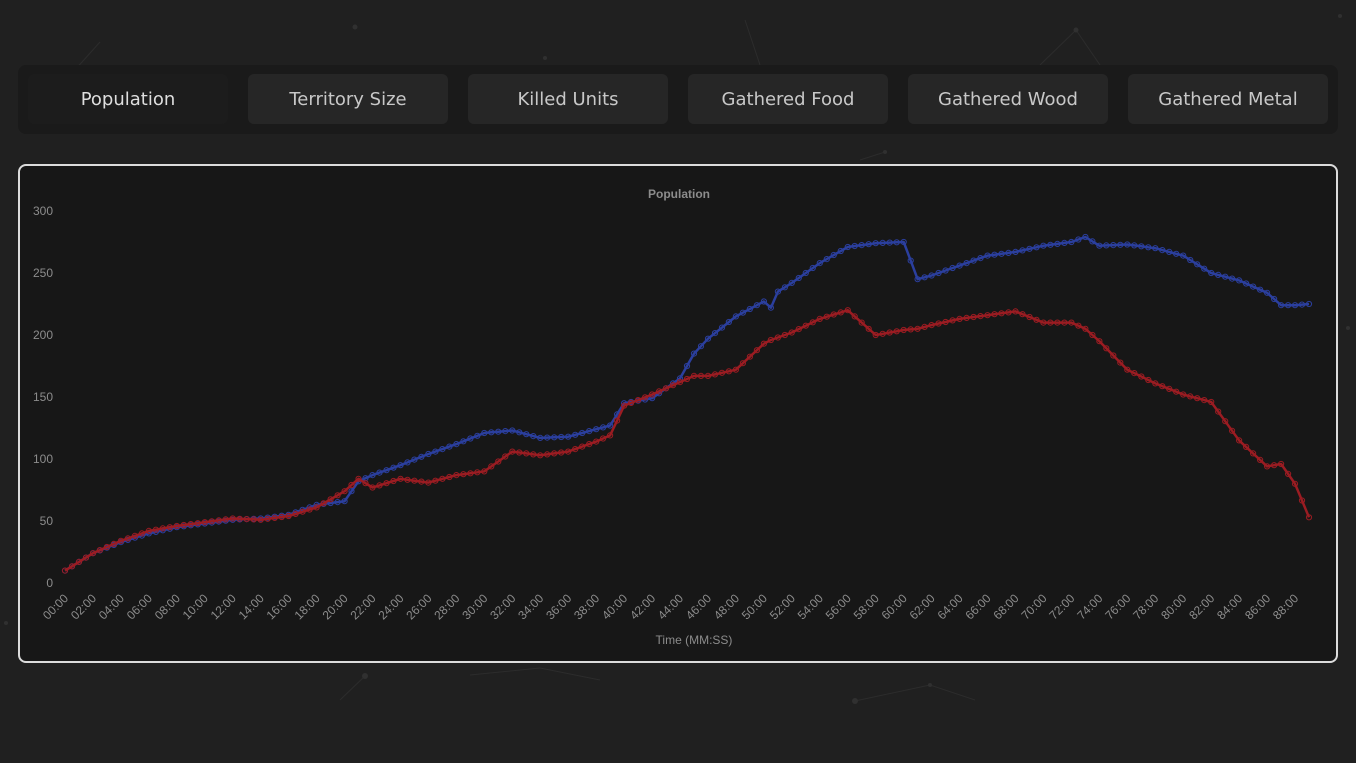  What do you see at coordinates (348, 99) in the screenshot?
I see `tab-territory-size: Territory Size` at bounding box center [348, 99].